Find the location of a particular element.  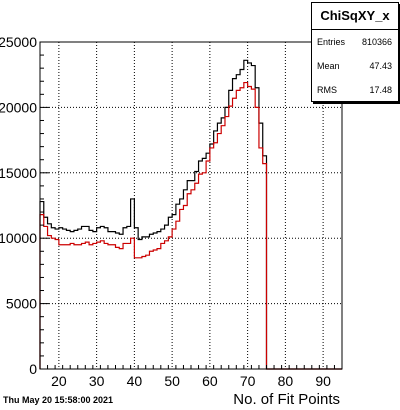

stats-row-entries: Entries 810366 is located at coordinates (355, 42).